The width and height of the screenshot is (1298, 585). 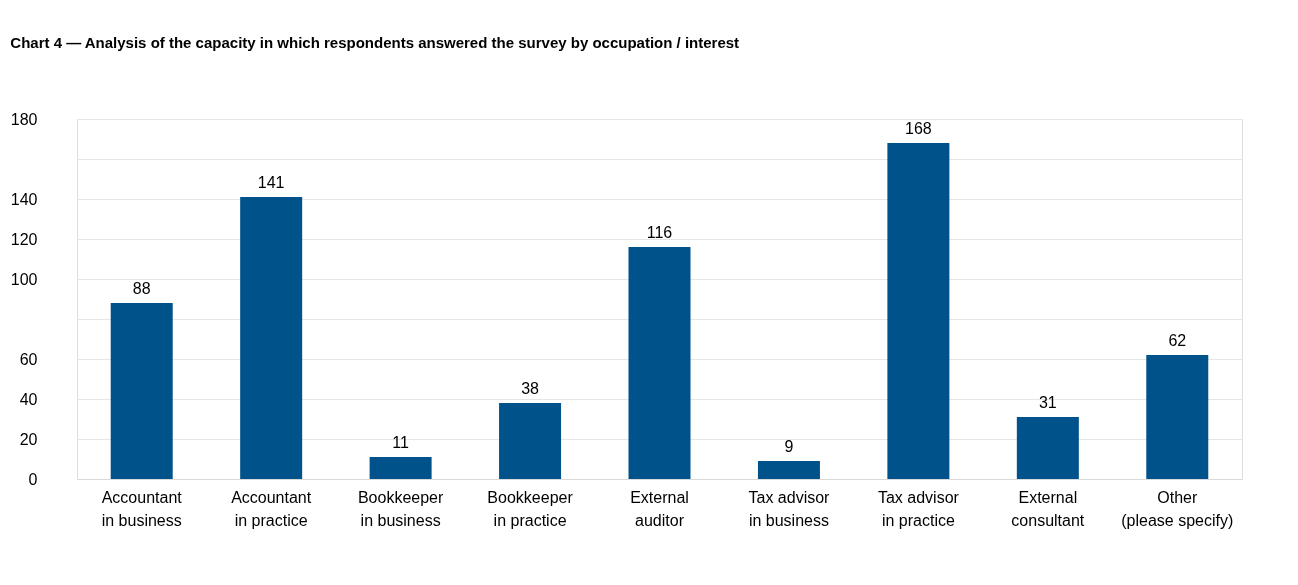 I want to click on x-tick-label: Bookkeeper in practice, so click(x=530, y=508).